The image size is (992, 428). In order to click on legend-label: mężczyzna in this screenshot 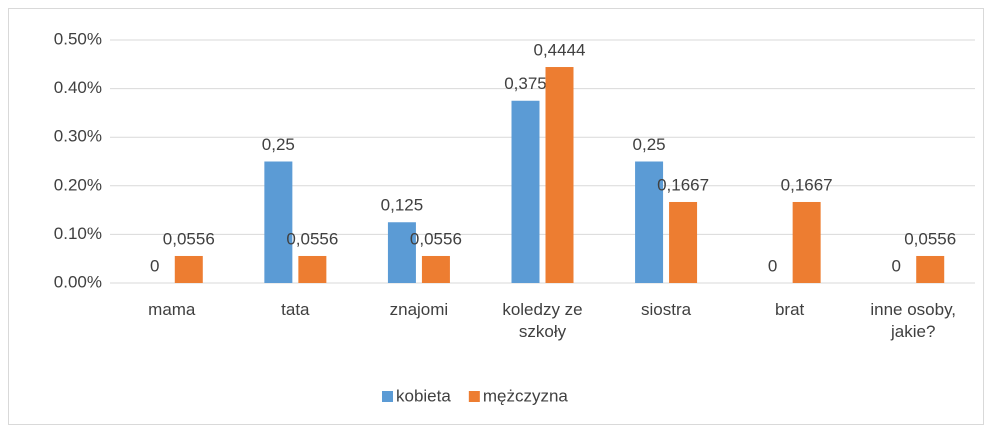, I will do `click(526, 395)`.